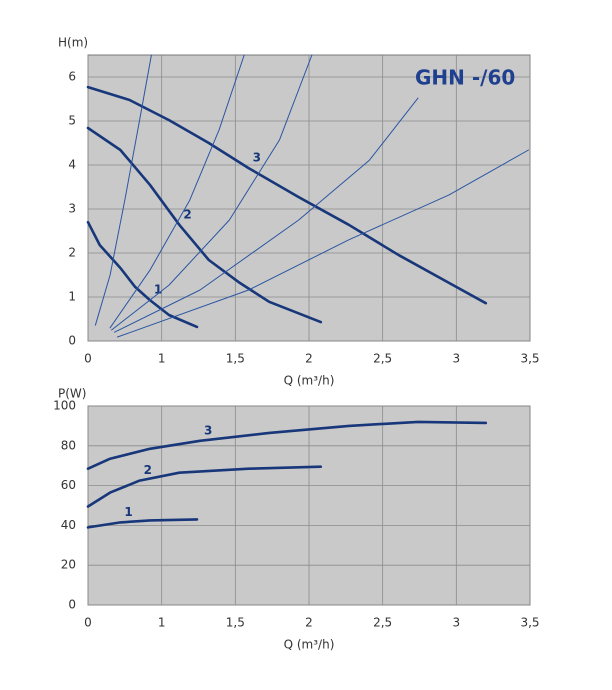 The width and height of the screenshot is (612, 690). I want to click on y-tick-label: 6, so click(72, 77).